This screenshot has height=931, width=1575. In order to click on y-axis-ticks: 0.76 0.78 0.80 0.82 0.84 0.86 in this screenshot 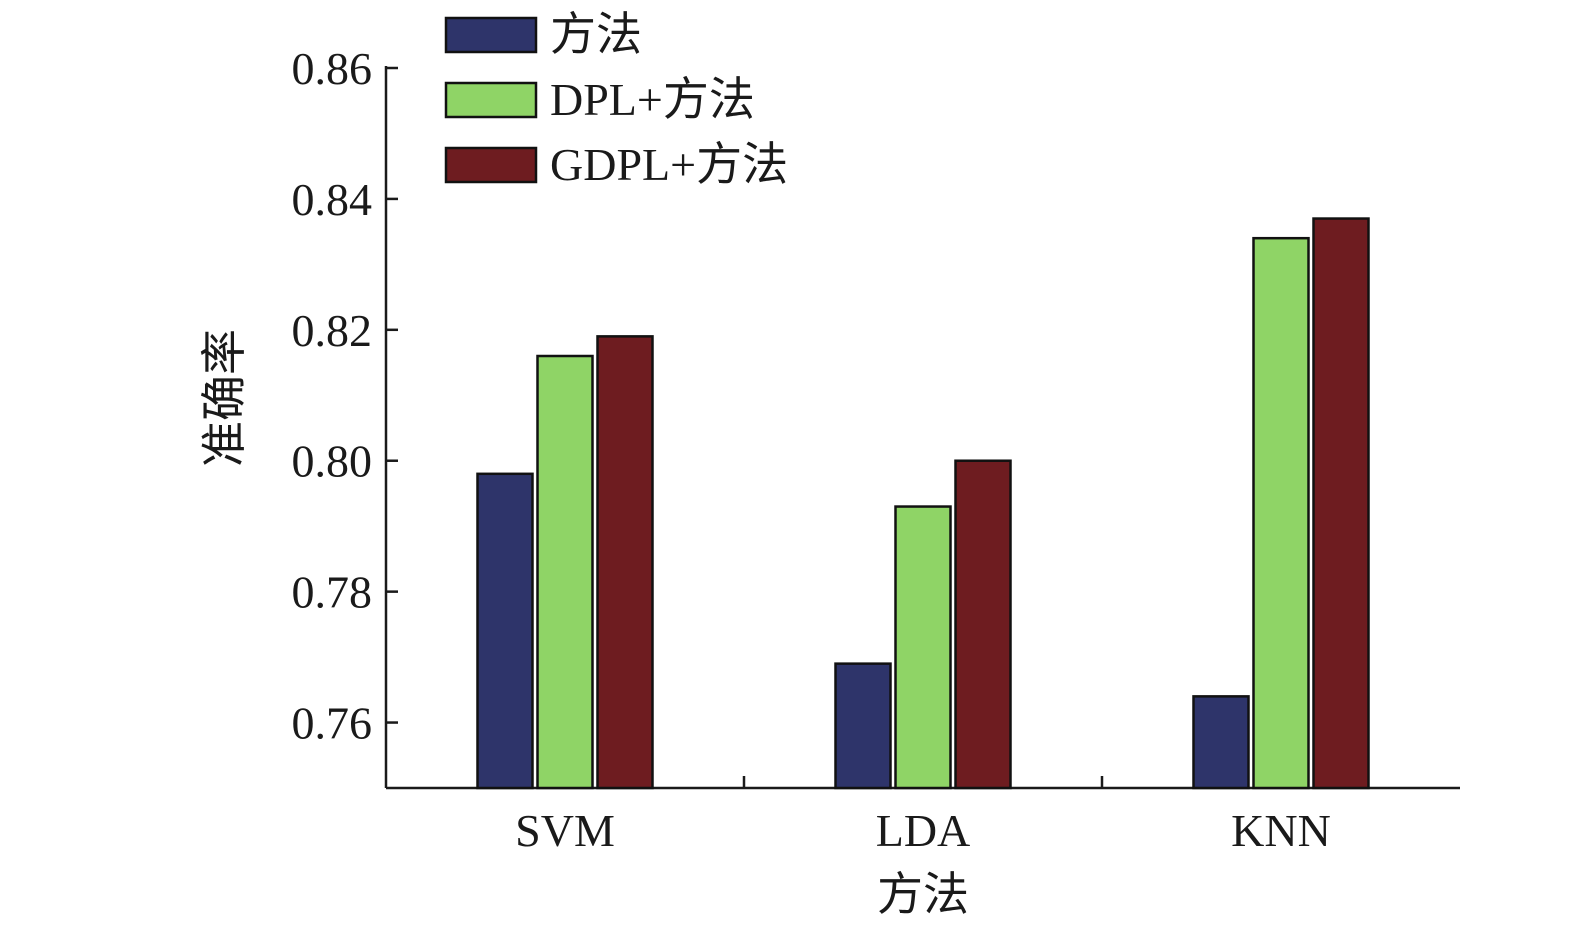, I will do `click(345, 396)`.